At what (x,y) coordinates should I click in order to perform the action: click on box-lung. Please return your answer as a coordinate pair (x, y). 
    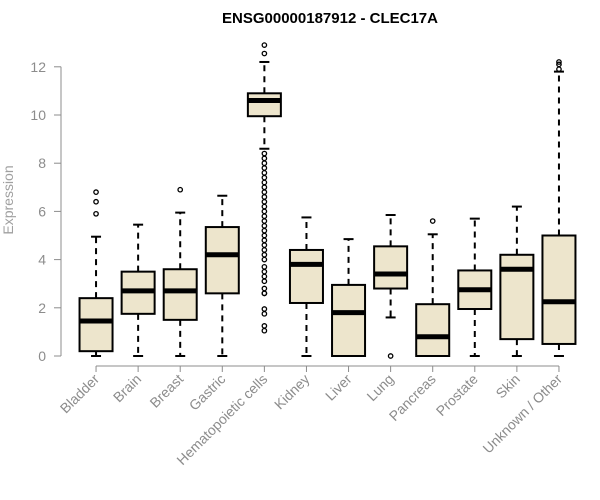
    Looking at the image, I should click on (391, 286).